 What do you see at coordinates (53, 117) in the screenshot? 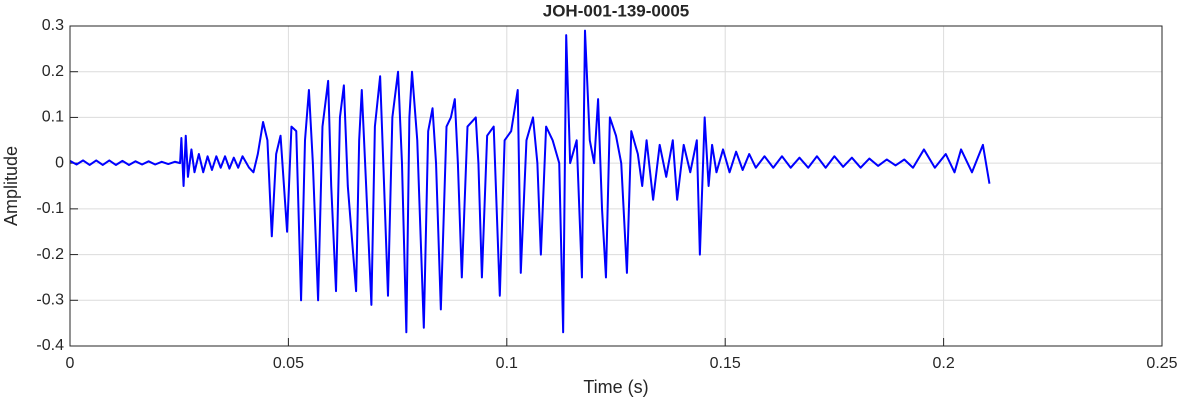
I see `y-tick-label: 0.1` at bounding box center [53, 117].